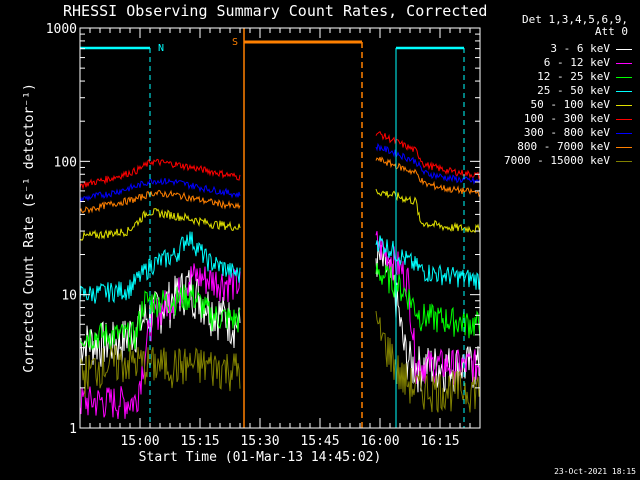  I want to click on series-line-300-800-kev-part2, so click(428, 163).